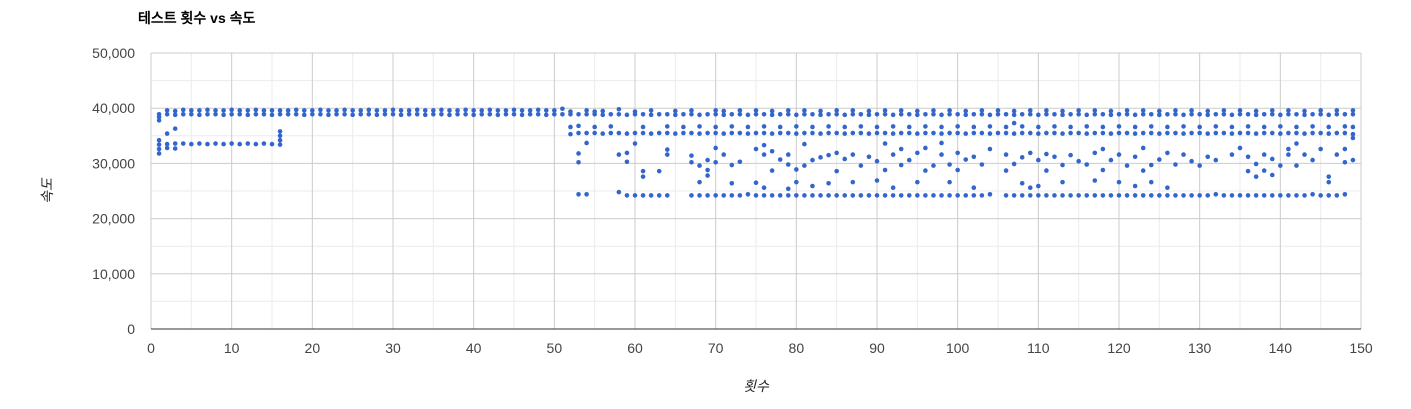 This screenshot has width=1411, height=409. What do you see at coordinates (232, 348) in the screenshot?
I see `x-tick-label: 10` at bounding box center [232, 348].